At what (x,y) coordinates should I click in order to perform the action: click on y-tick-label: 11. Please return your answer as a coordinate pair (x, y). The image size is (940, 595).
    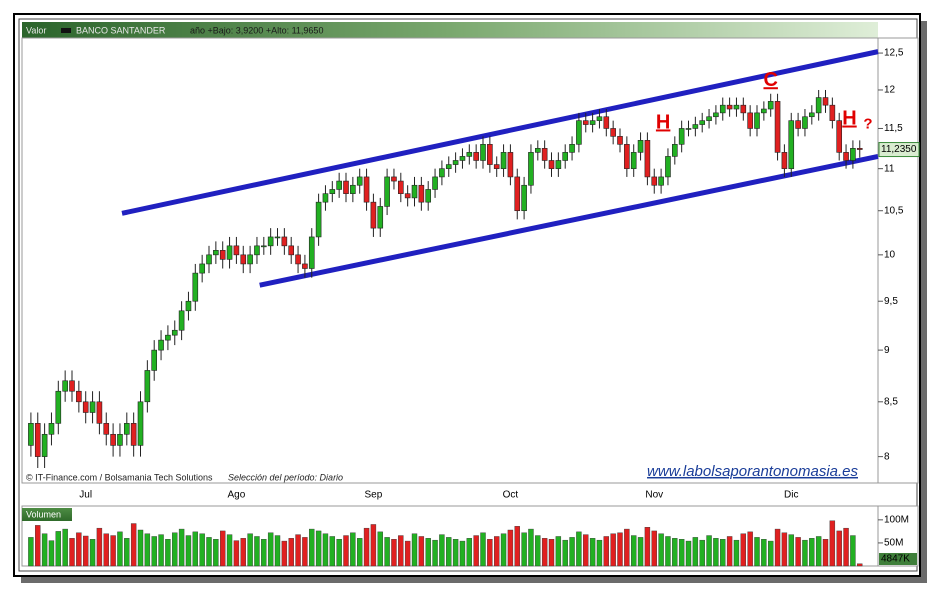
    Looking at the image, I should click on (889, 168).